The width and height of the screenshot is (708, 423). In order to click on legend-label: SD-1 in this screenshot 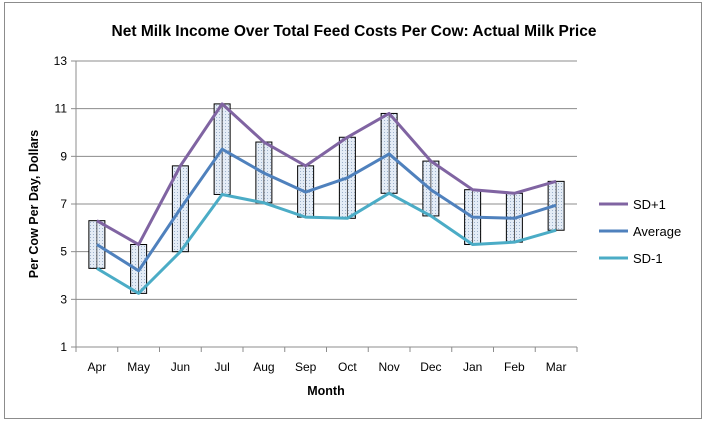, I will do `click(648, 258)`.